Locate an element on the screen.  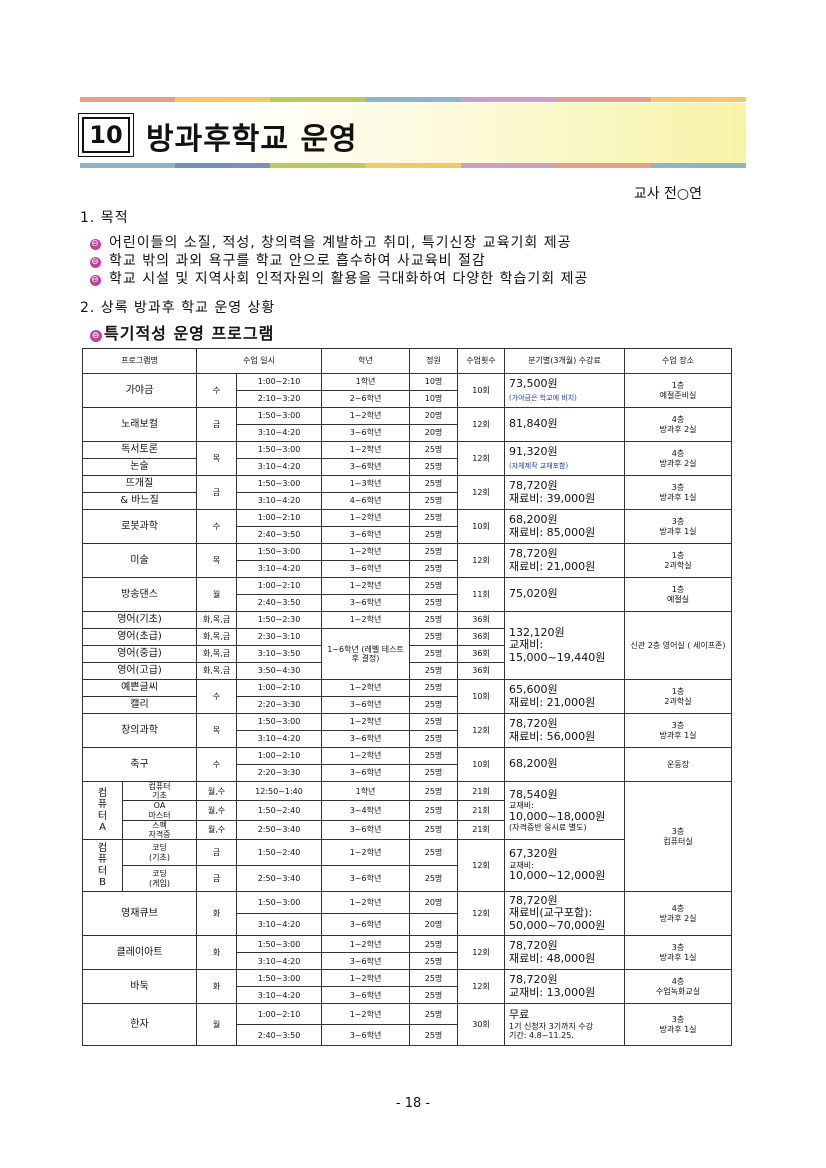
table-row: 영어(중급) 화,목,금 3:10~3:50 25명 36회 is located at coordinates (407, 654).